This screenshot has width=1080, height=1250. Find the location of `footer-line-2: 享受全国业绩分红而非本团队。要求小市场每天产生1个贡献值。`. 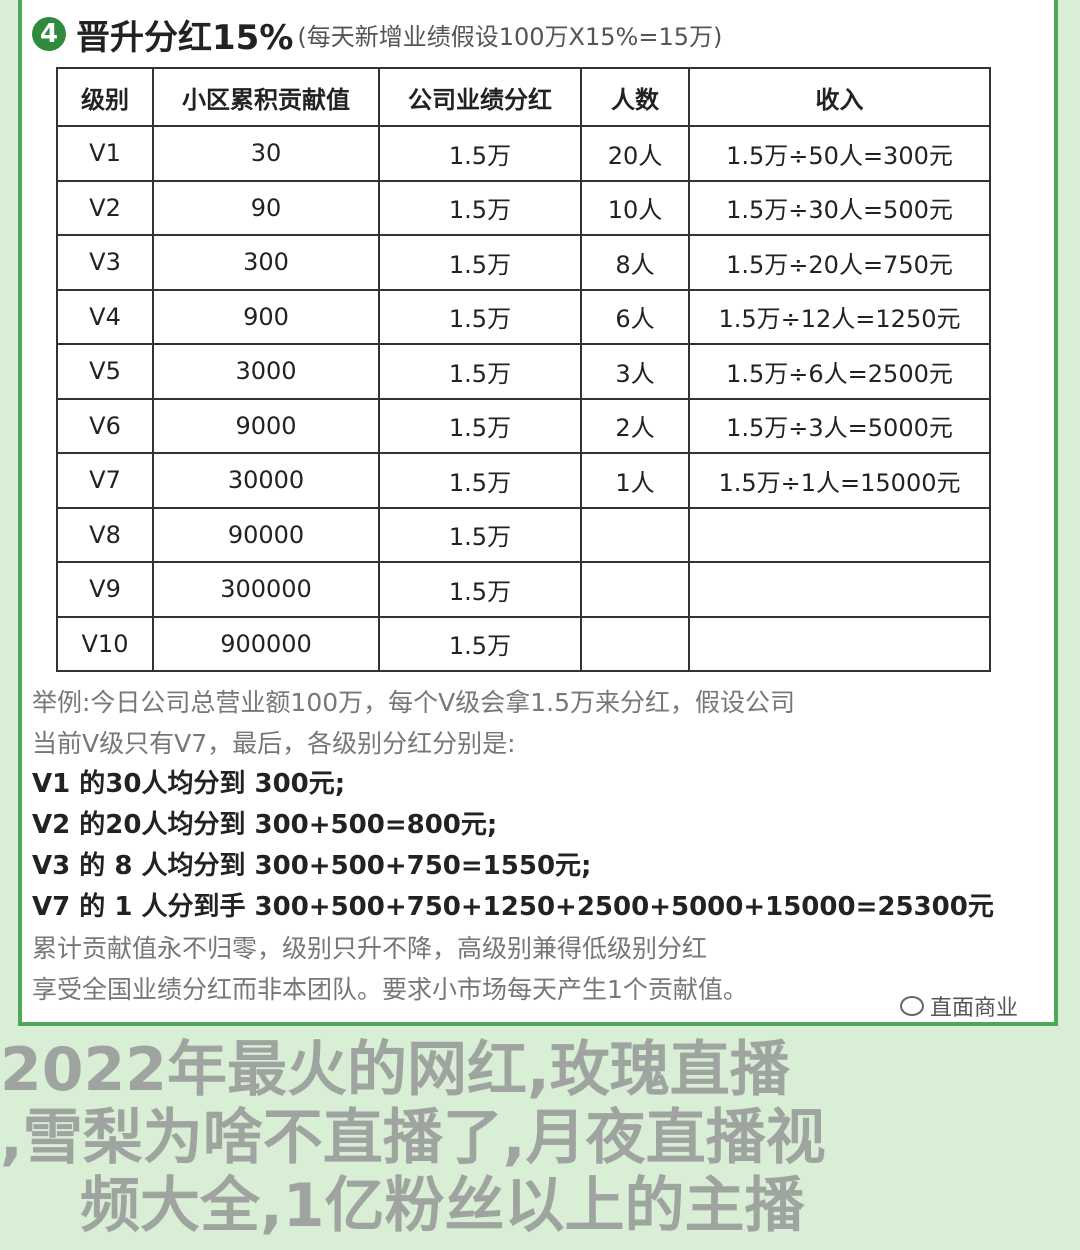

footer-line-2: 享受全国业绩分红而非本团队。要求小市场每天产生1个贡献值。 is located at coordinates (390, 989).